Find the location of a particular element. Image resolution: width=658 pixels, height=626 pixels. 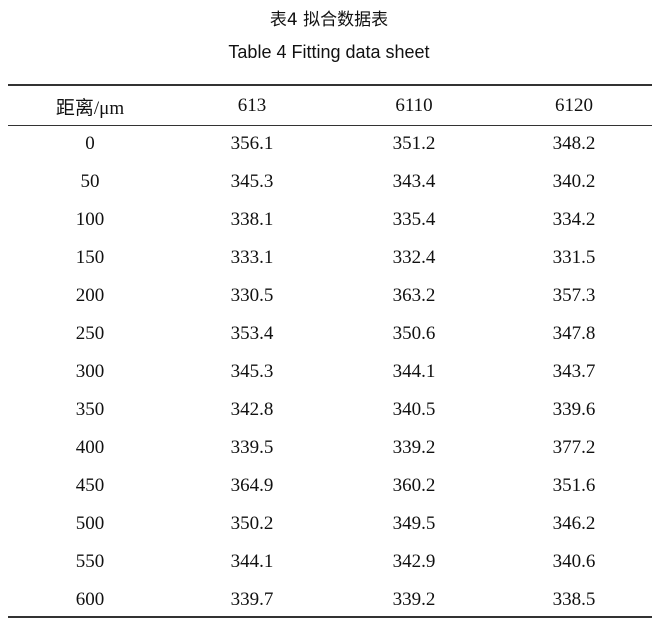

table-cell: 351.6 is located at coordinates (574, 485).